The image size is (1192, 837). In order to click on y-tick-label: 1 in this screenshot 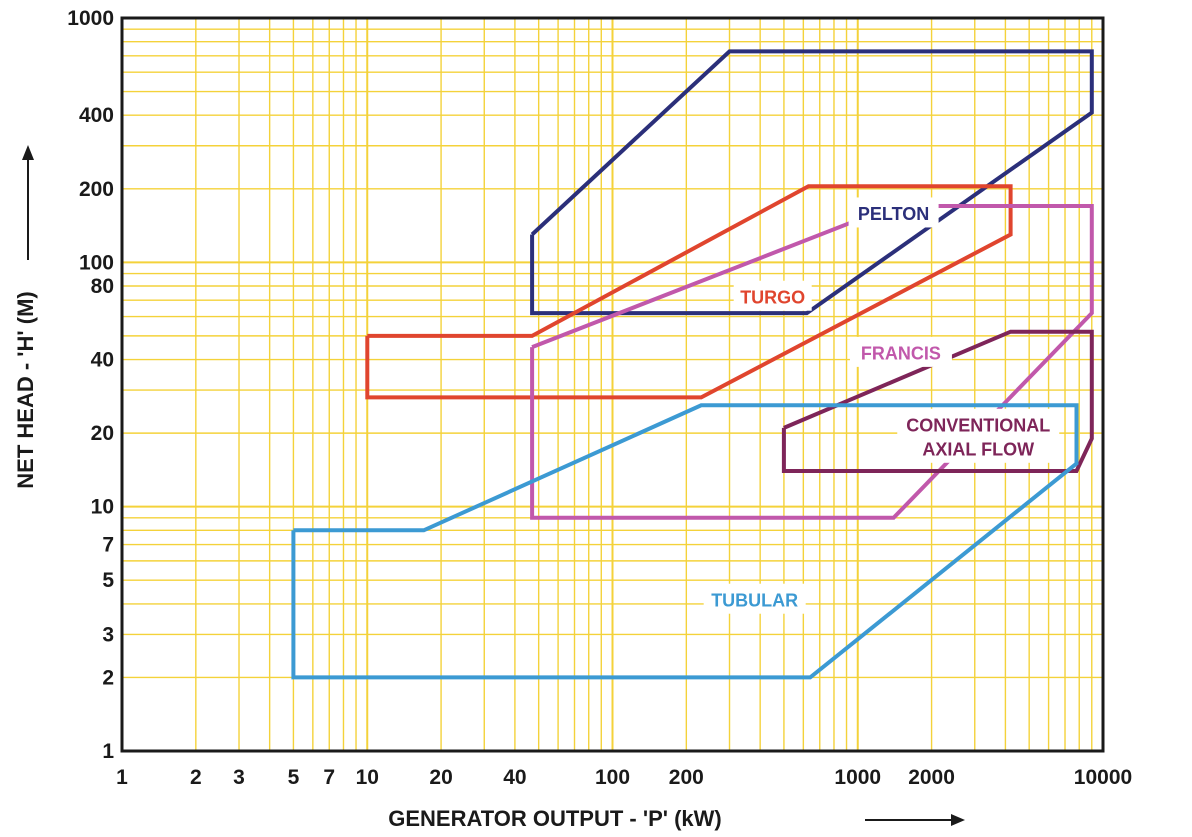, I will do `click(108, 751)`.